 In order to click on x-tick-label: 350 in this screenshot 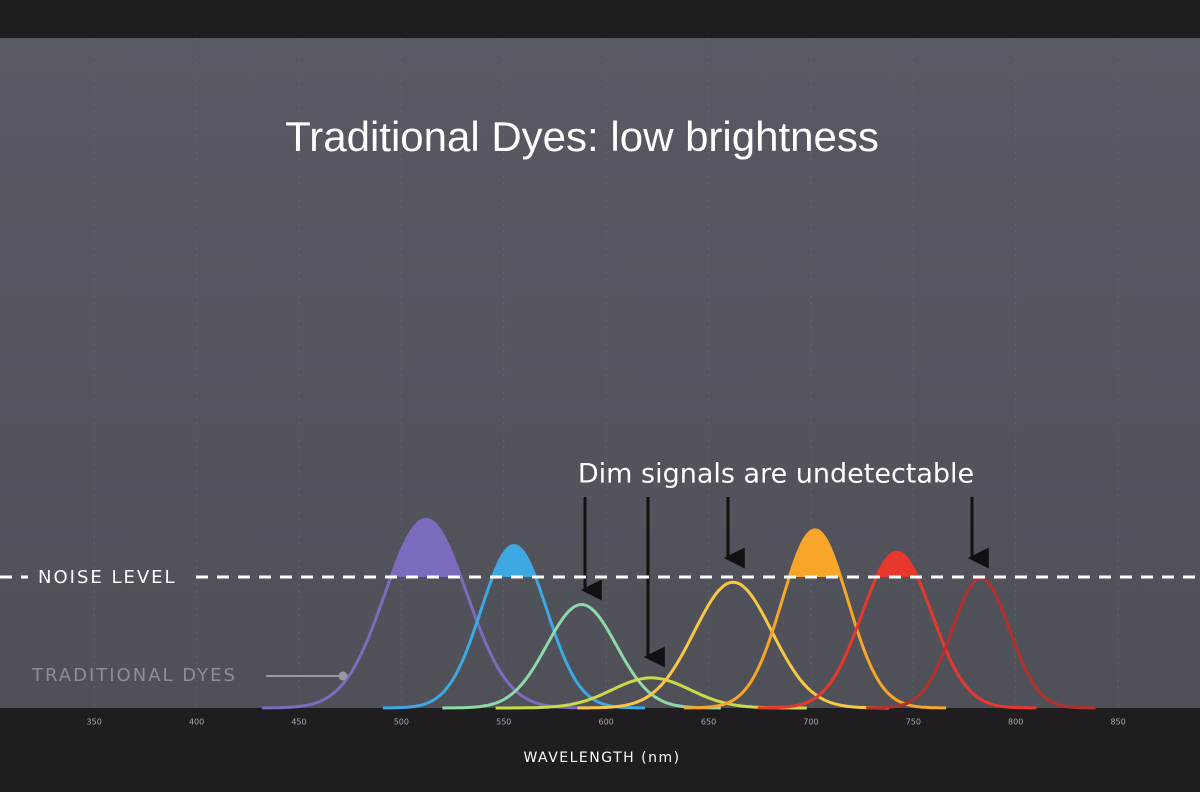, I will do `click(94, 722)`.